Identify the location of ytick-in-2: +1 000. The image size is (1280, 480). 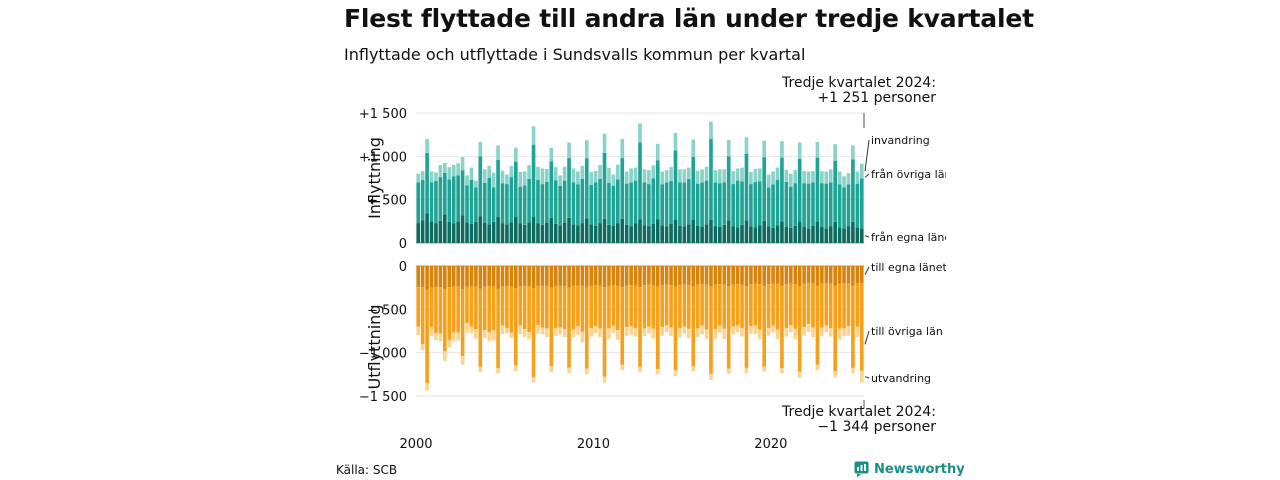
(383, 157).